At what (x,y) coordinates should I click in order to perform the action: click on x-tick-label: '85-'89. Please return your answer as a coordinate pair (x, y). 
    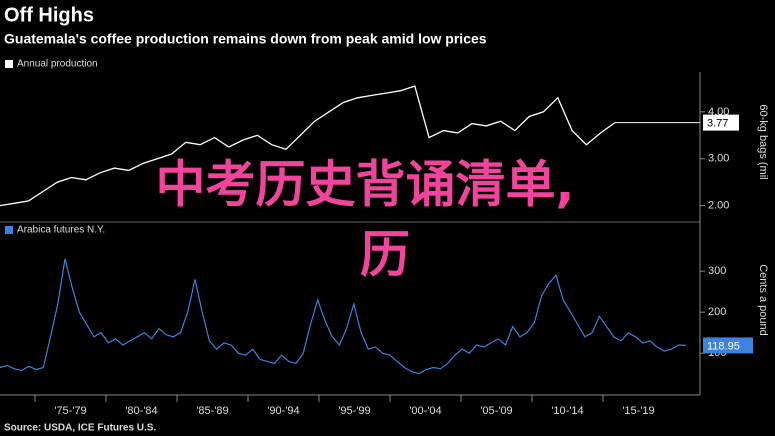
    Looking at the image, I should click on (212, 411).